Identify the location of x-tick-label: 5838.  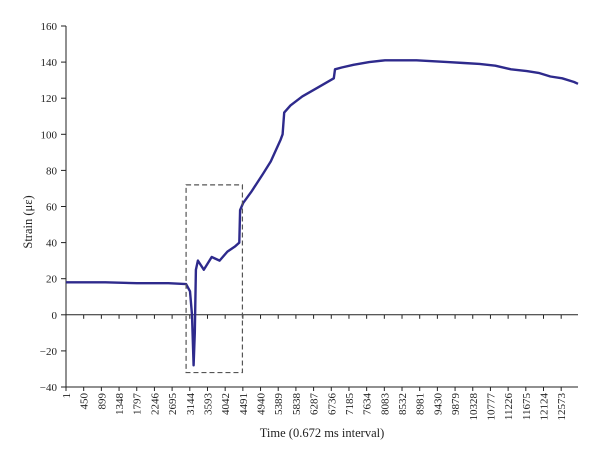
(297, 404).